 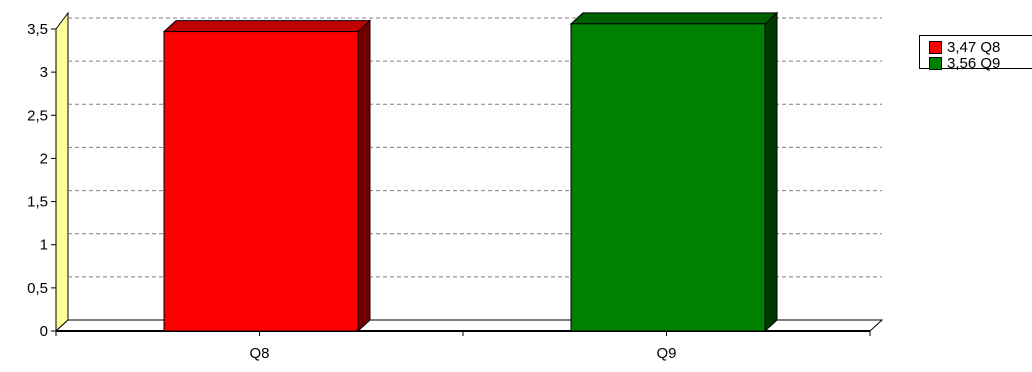 I want to click on legend-label-q9: 3,56 Q9, so click(x=974, y=63).